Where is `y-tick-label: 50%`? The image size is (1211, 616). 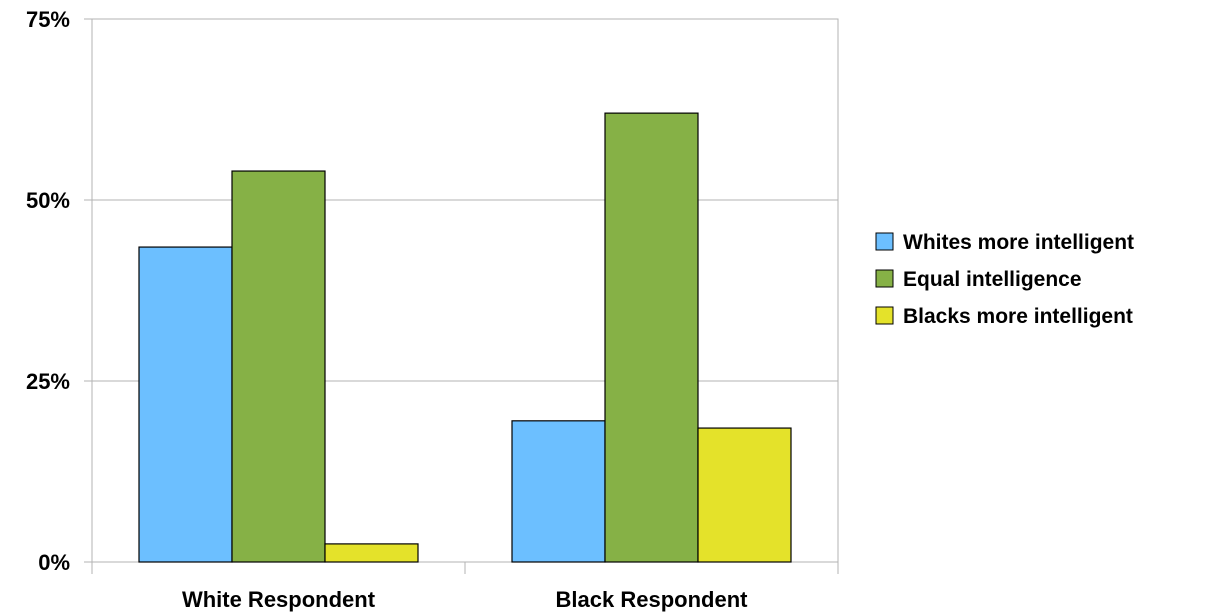 y-tick-label: 50% is located at coordinates (48, 200).